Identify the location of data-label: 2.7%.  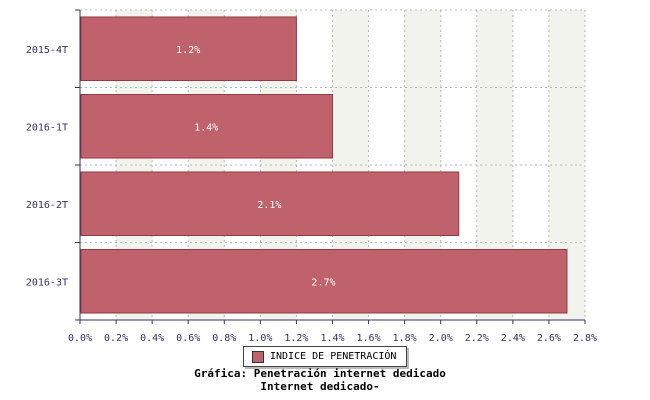
(323, 282).